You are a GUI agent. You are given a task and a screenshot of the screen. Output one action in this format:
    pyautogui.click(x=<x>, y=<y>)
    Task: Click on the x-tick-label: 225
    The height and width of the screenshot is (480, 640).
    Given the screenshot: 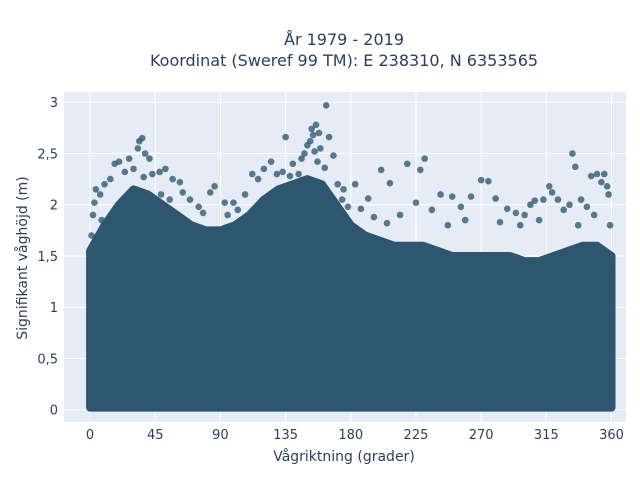 What is the action you would take?
    pyautogui.click(x=416, y=435)
    